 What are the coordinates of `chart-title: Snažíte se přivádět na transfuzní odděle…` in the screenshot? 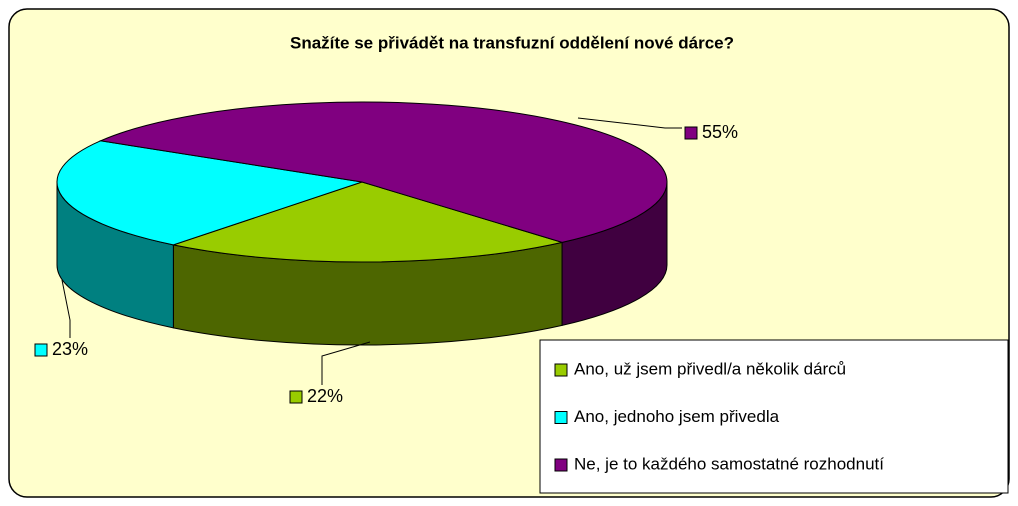 It's located at (512, 42).